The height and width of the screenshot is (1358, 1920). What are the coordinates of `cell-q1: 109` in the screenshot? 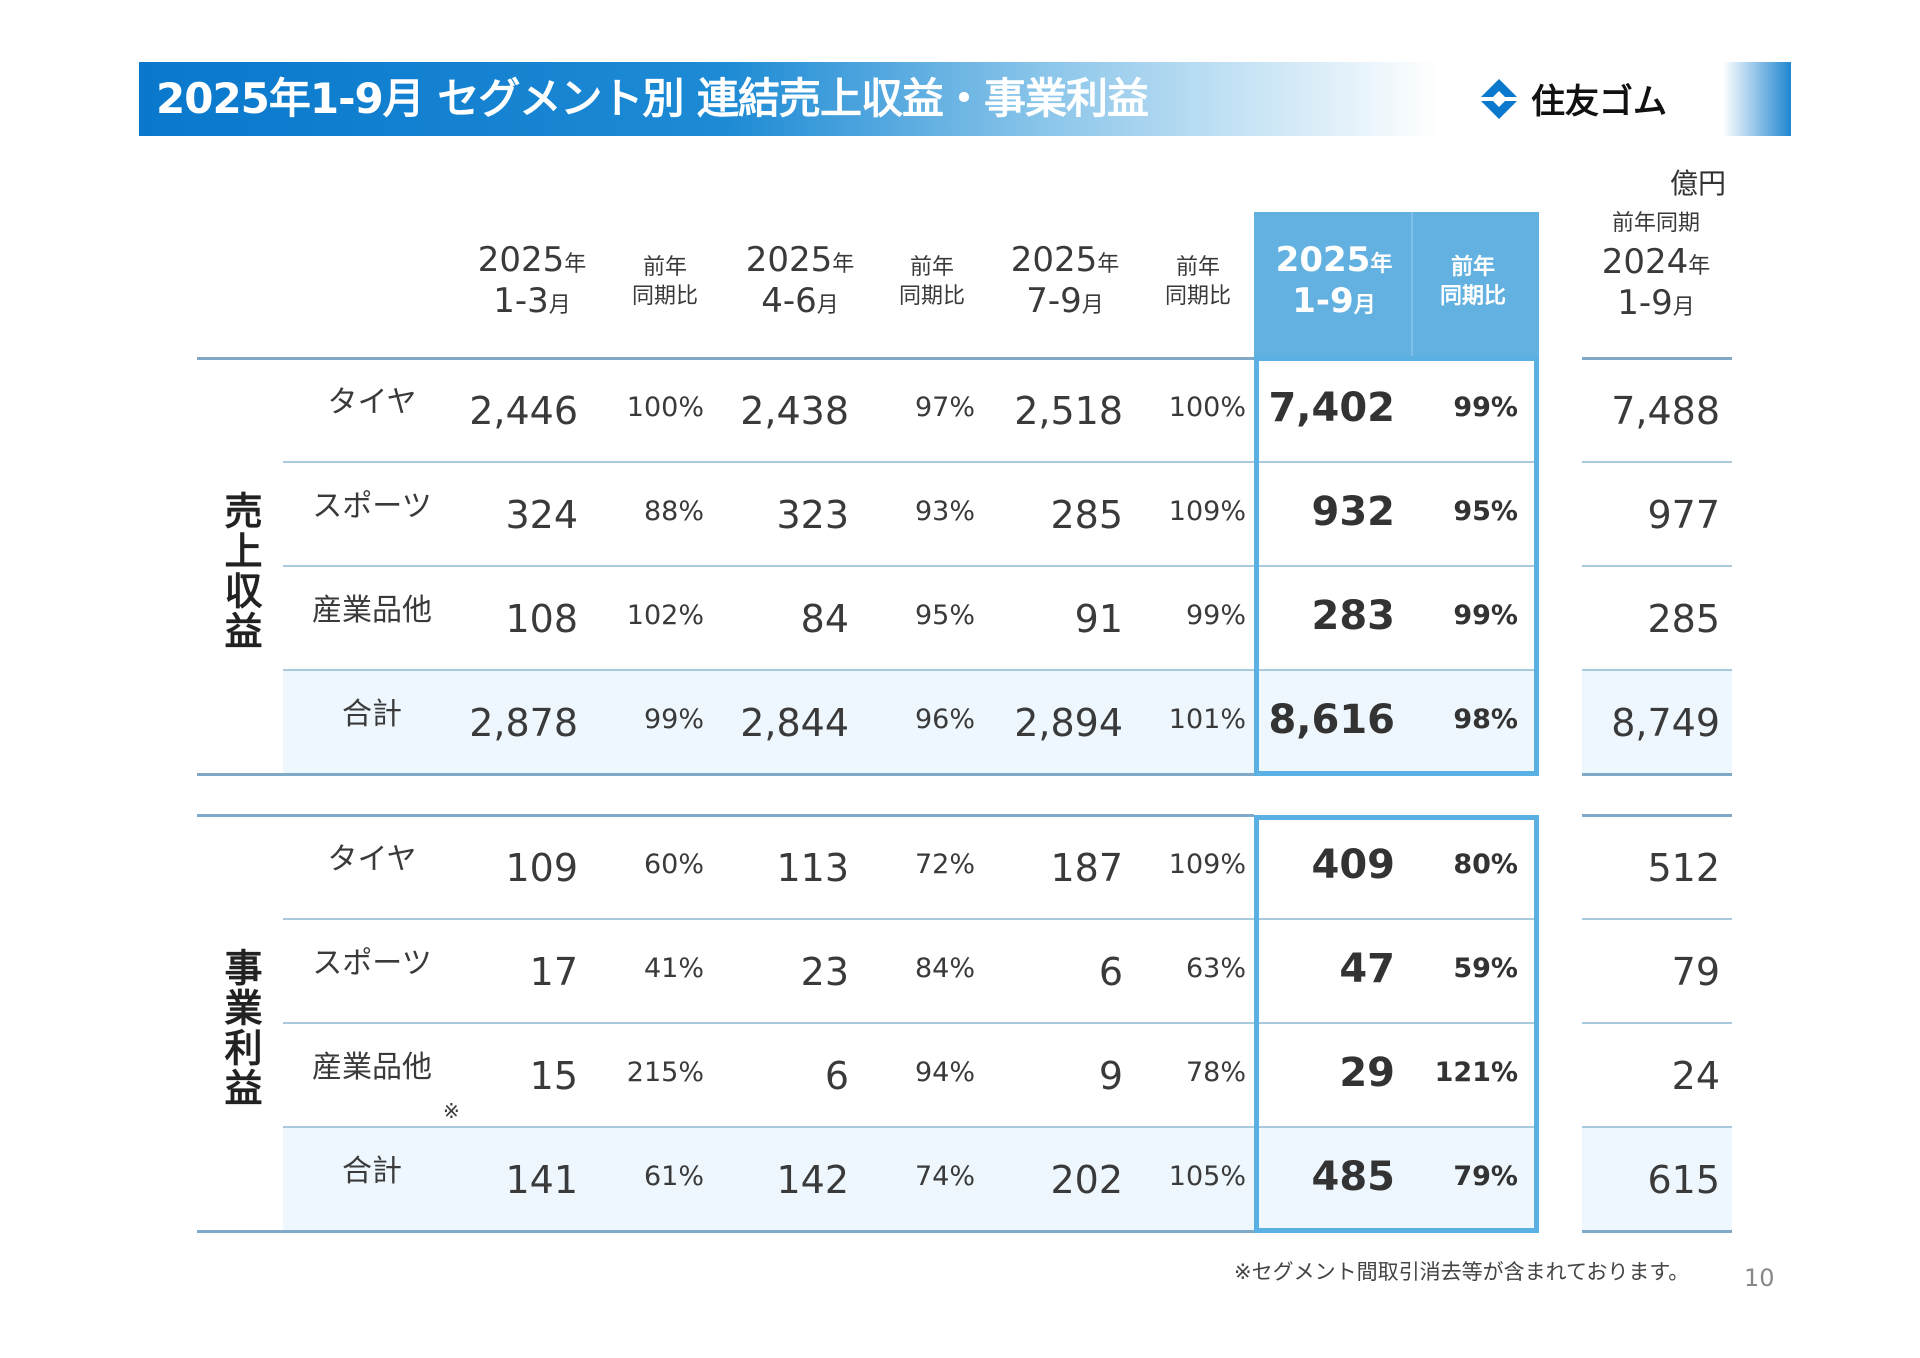 It's located at (541, 868).